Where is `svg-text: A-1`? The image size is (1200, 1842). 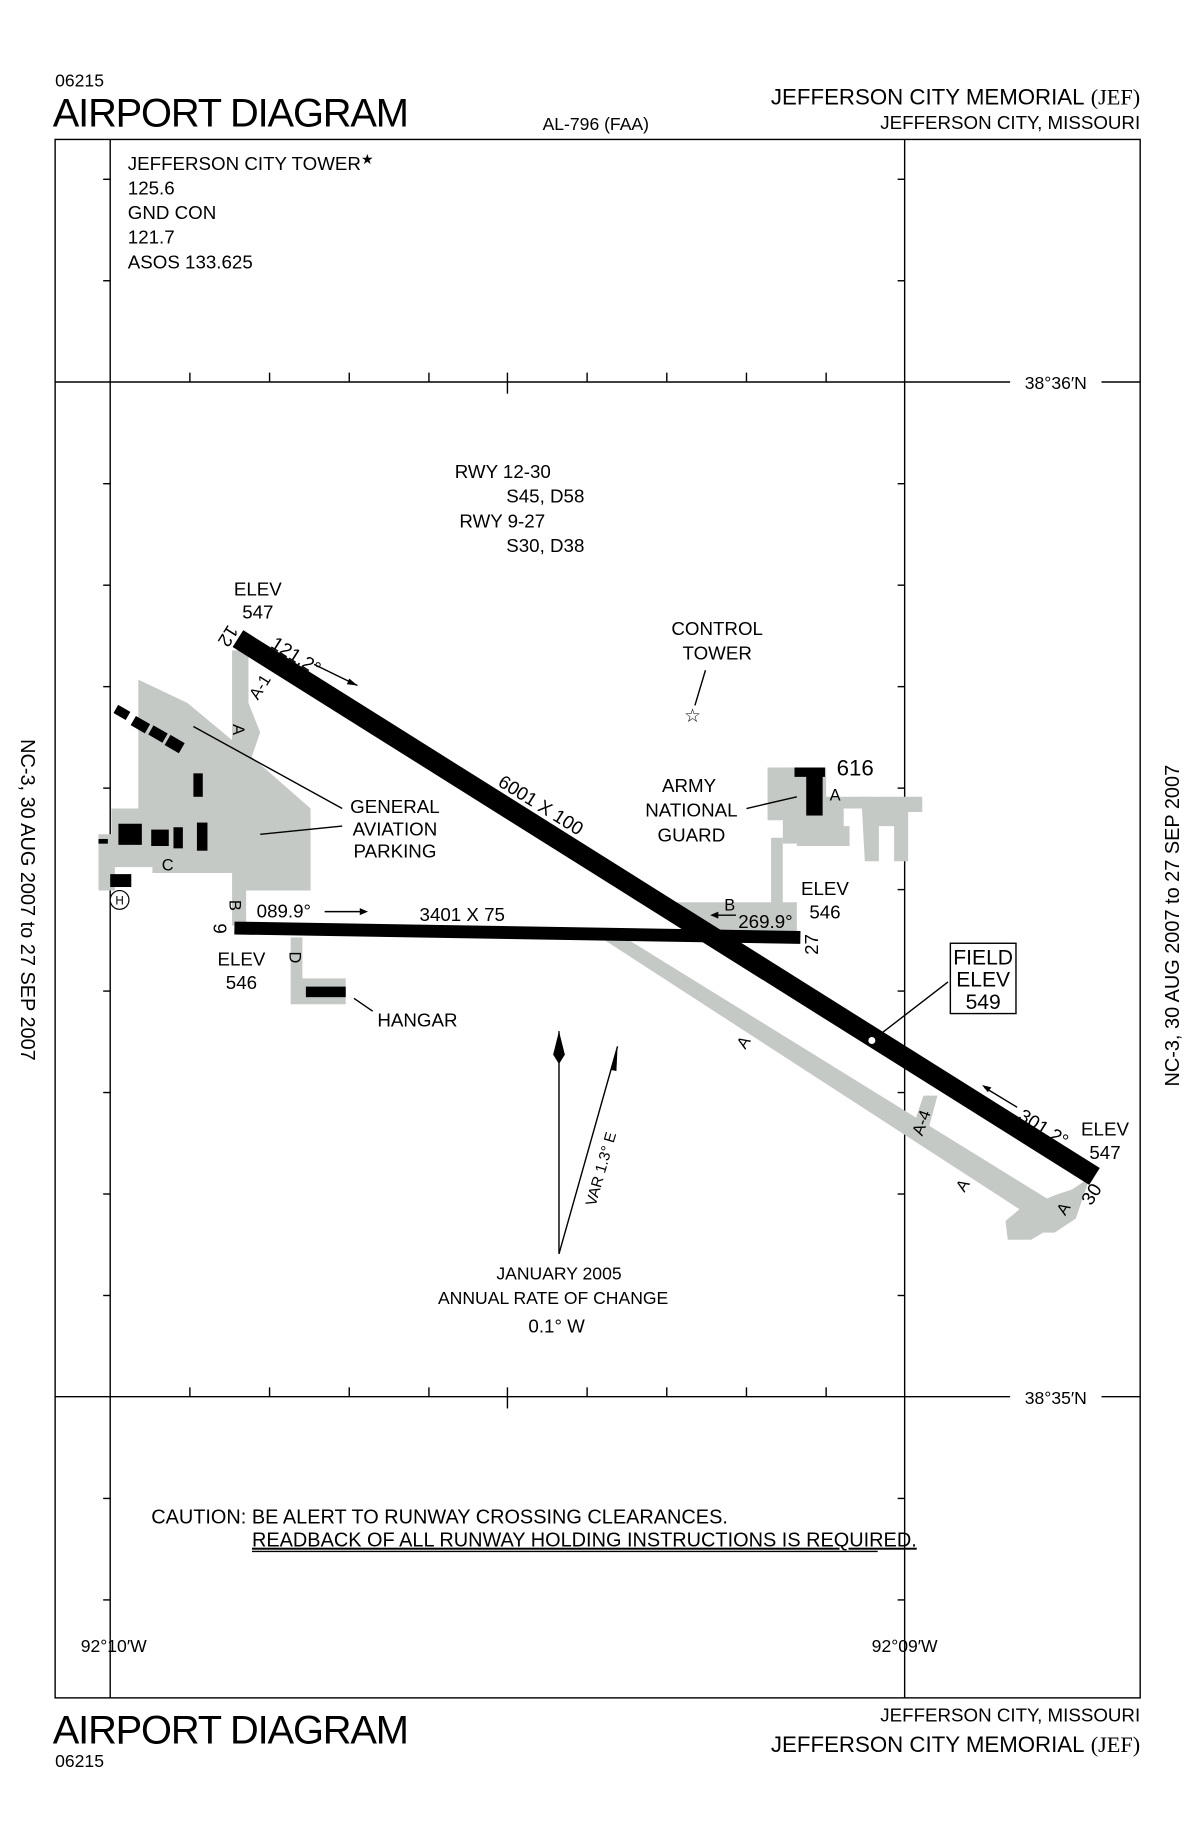
svg-text: A-1 is located at coordinates (260, 687).